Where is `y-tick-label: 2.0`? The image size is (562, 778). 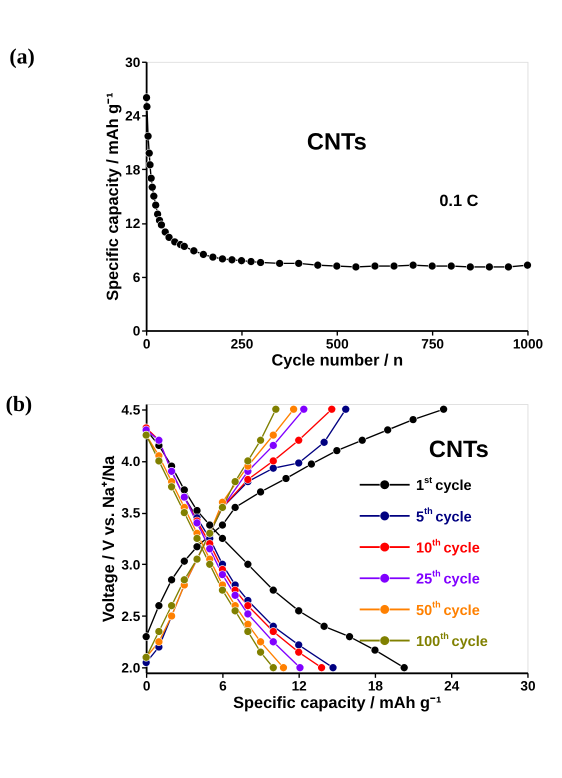
y-tick-label: 2.0 is located at coordinates (131, 668).